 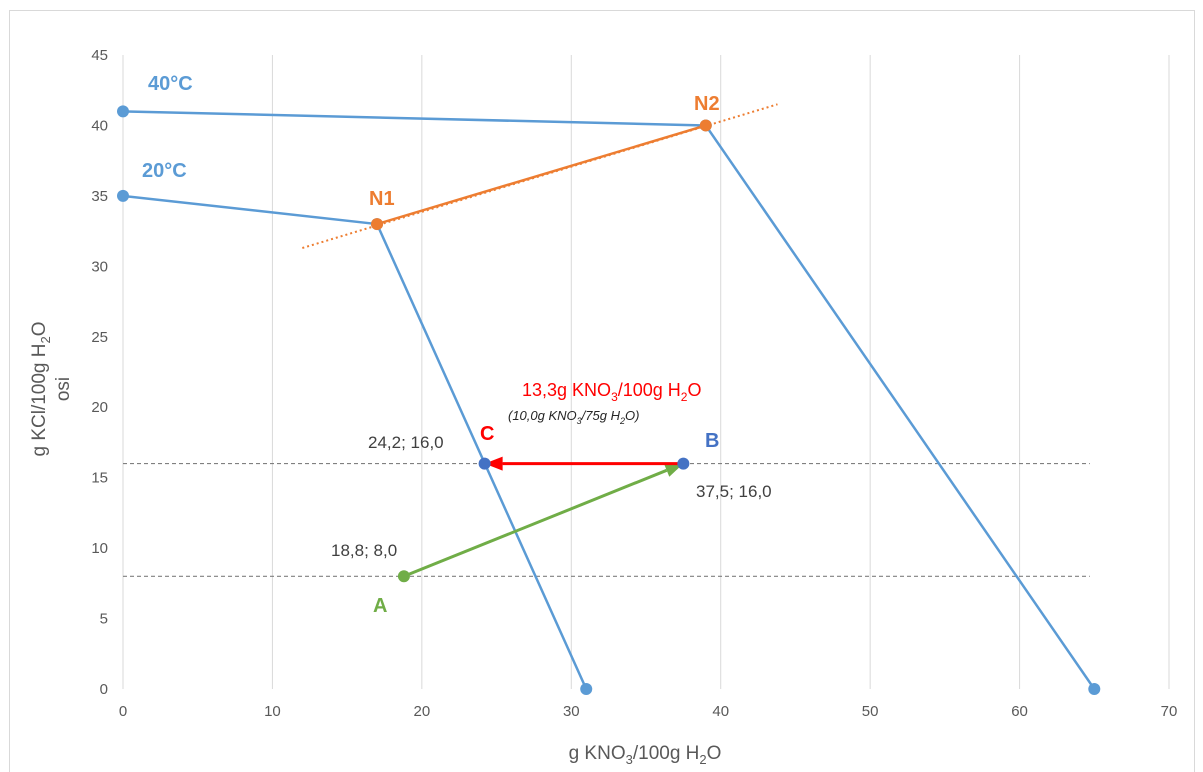 I want to click on series-label-20c: 20°C, so click(x=164, y=171).